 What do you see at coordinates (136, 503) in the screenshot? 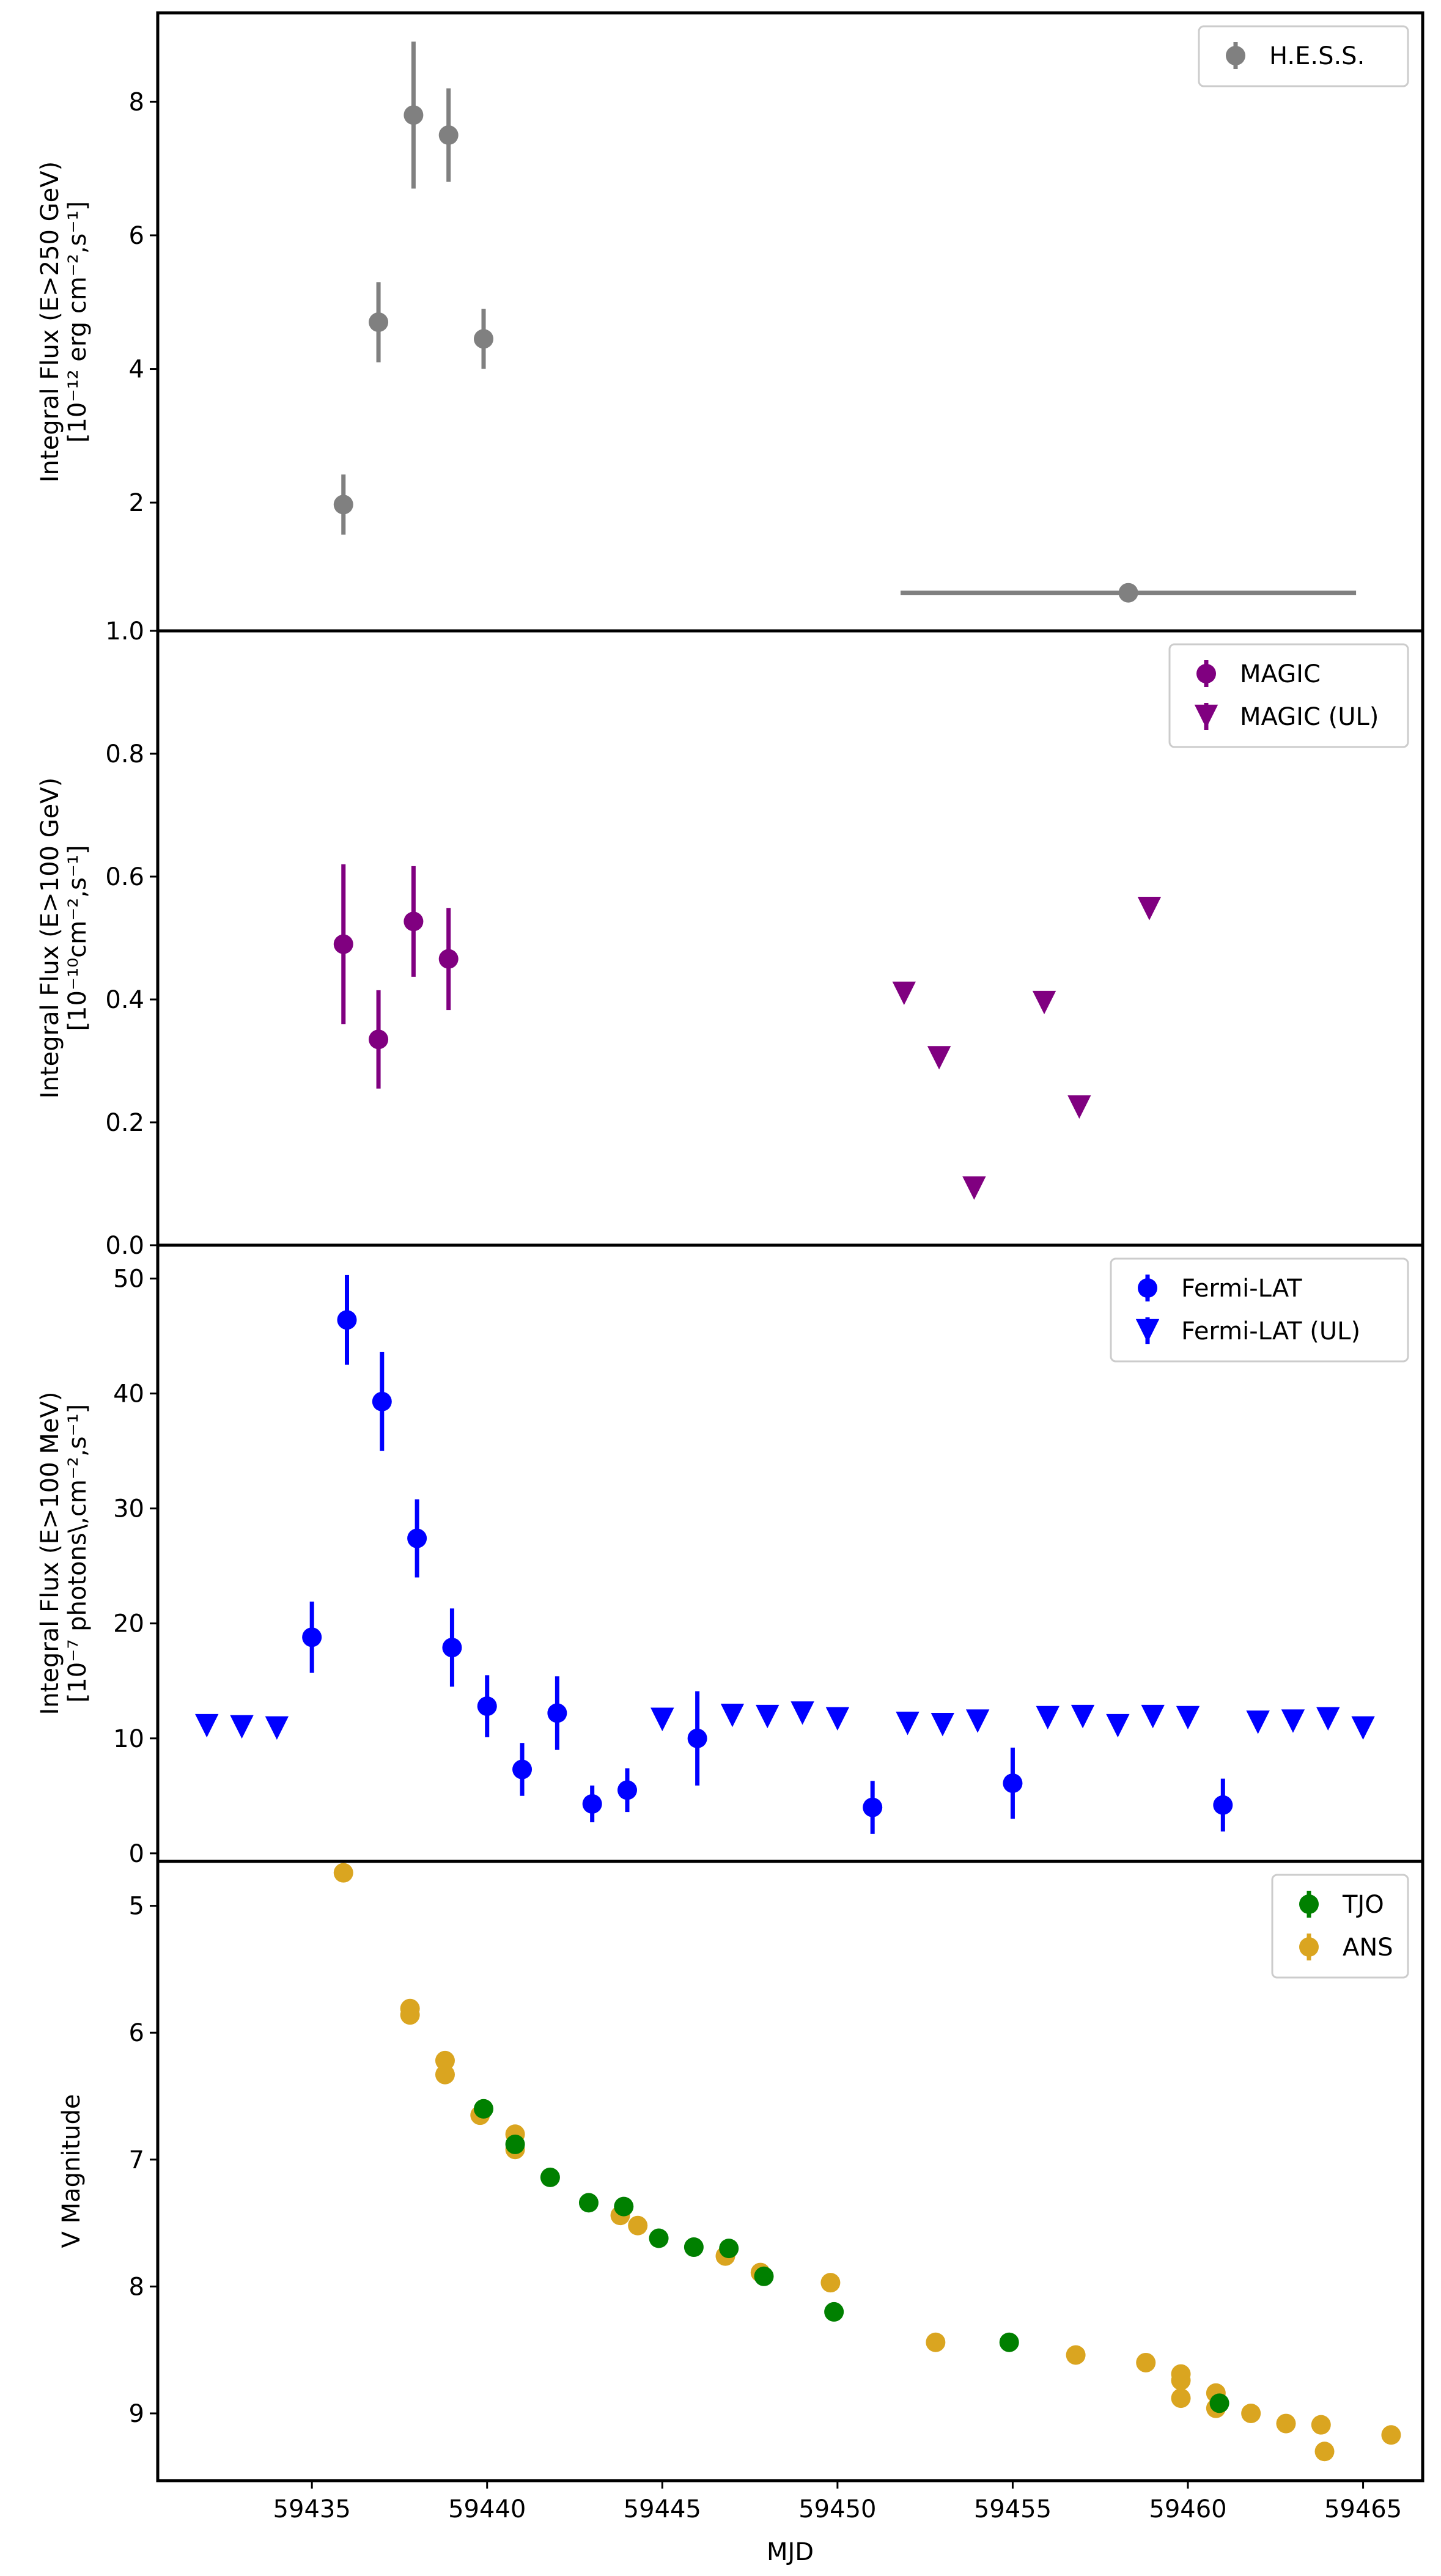
I see `y-tick-label: 2` at bounding box center [136, 503].